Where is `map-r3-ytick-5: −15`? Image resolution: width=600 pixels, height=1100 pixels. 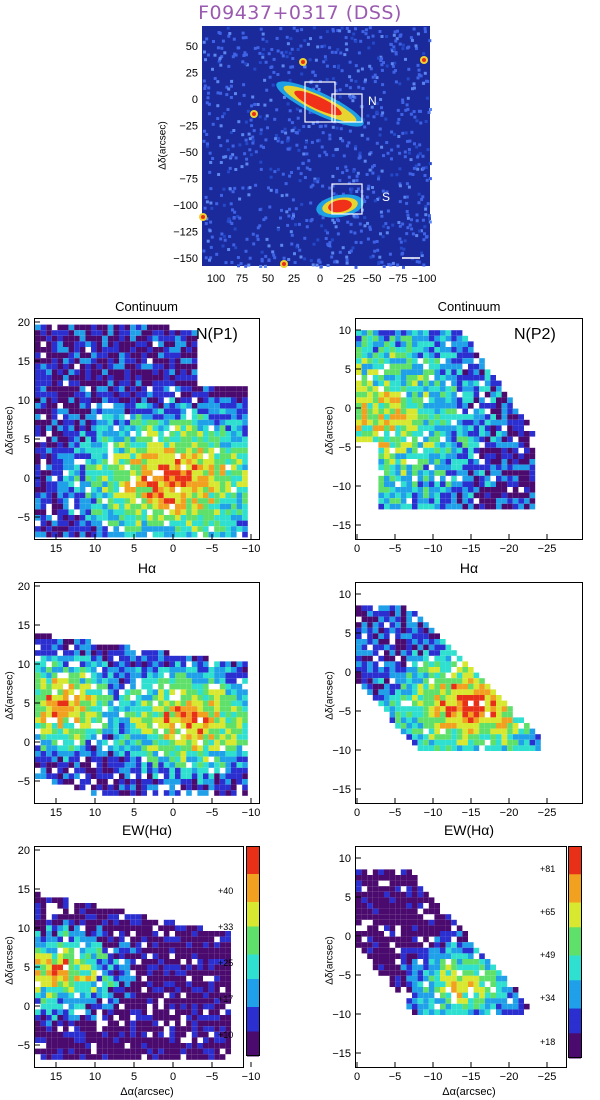
map-r3-ytick-5: −15 is located at coordinates (341, 1054).